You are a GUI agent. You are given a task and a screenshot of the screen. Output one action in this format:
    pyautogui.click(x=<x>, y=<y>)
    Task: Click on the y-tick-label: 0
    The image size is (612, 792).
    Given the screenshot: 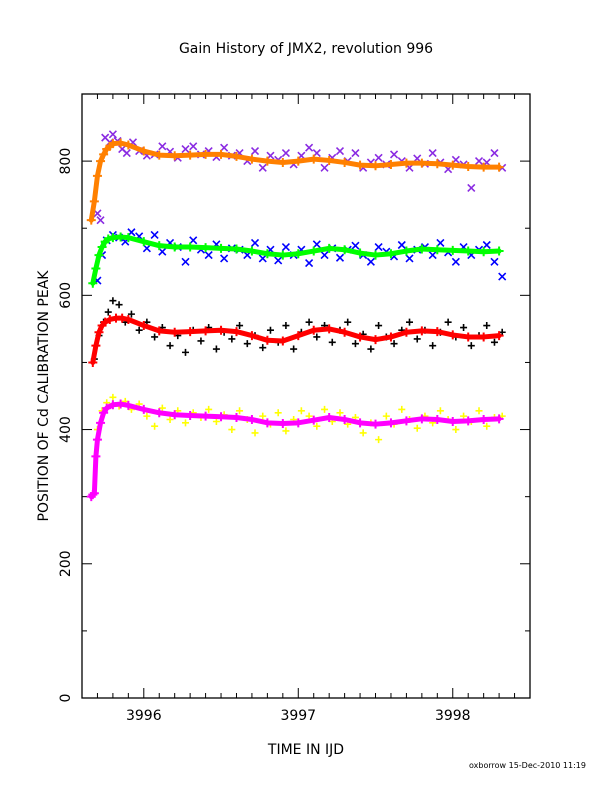 What is the action you would take?
    pyautogui.click(x=66, y=698)
    